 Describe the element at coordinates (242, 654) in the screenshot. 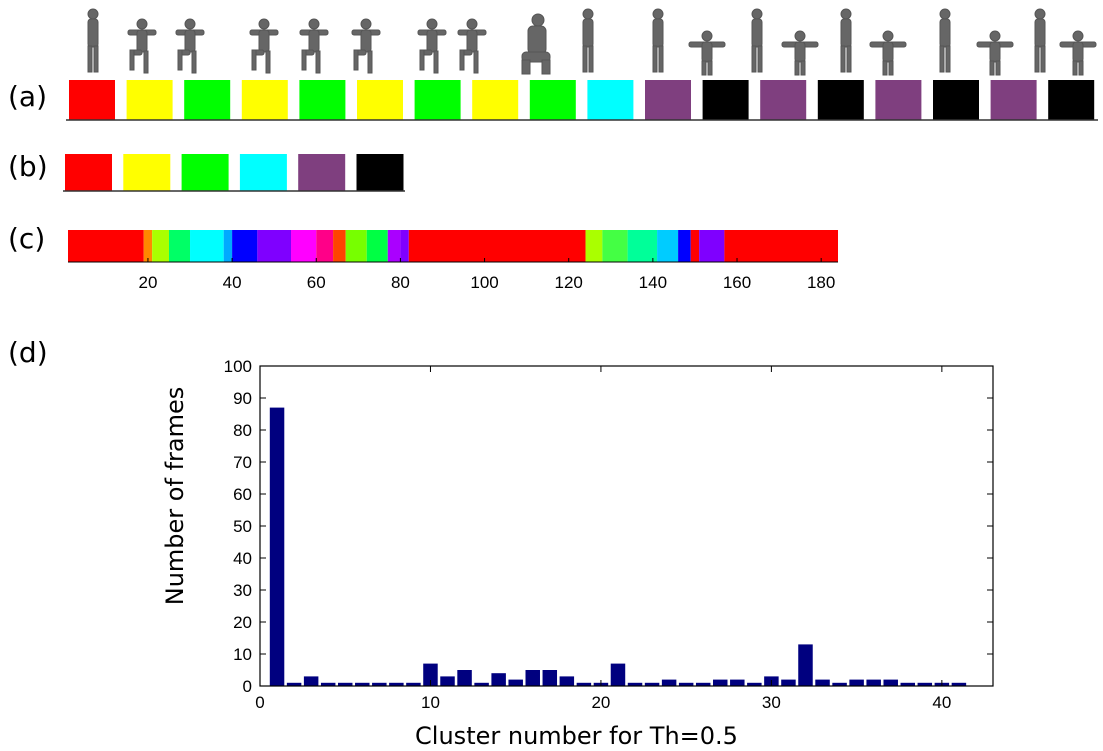

I see `y-tick-label: 10` at that location.